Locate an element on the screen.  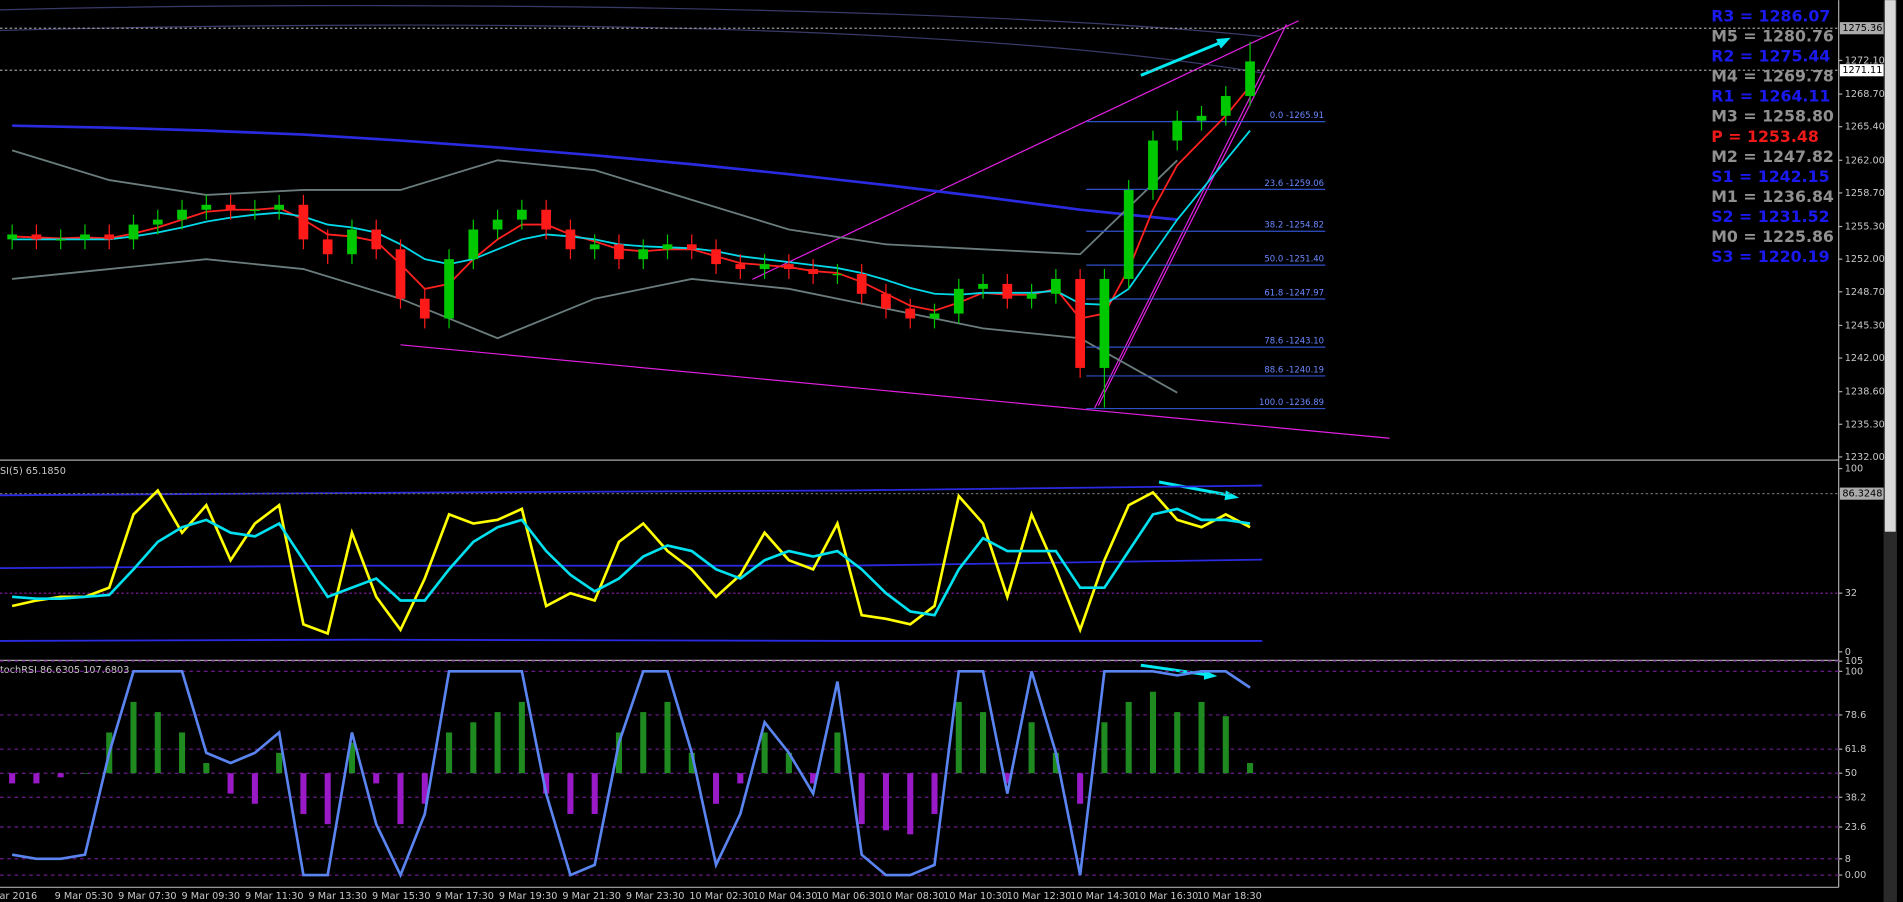
x-tick-label: 10 Mar 18:30 is located at coordinates (1229, 896).